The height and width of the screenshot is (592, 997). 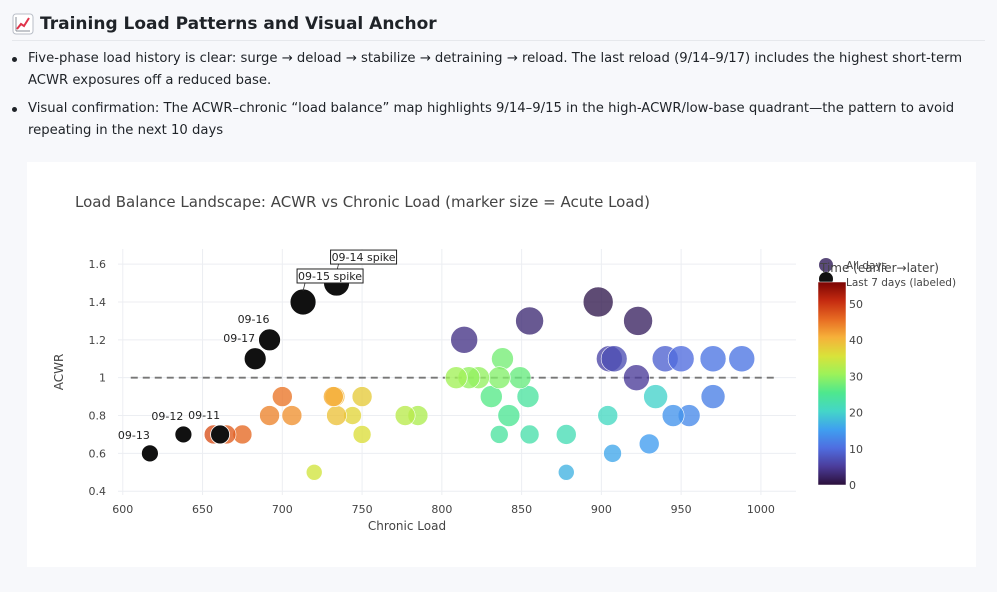 What do you see at coordinates (856, 376) in the screenshot?
I see `colorbar-tick-label: 30` at bounding box center [856, 376].